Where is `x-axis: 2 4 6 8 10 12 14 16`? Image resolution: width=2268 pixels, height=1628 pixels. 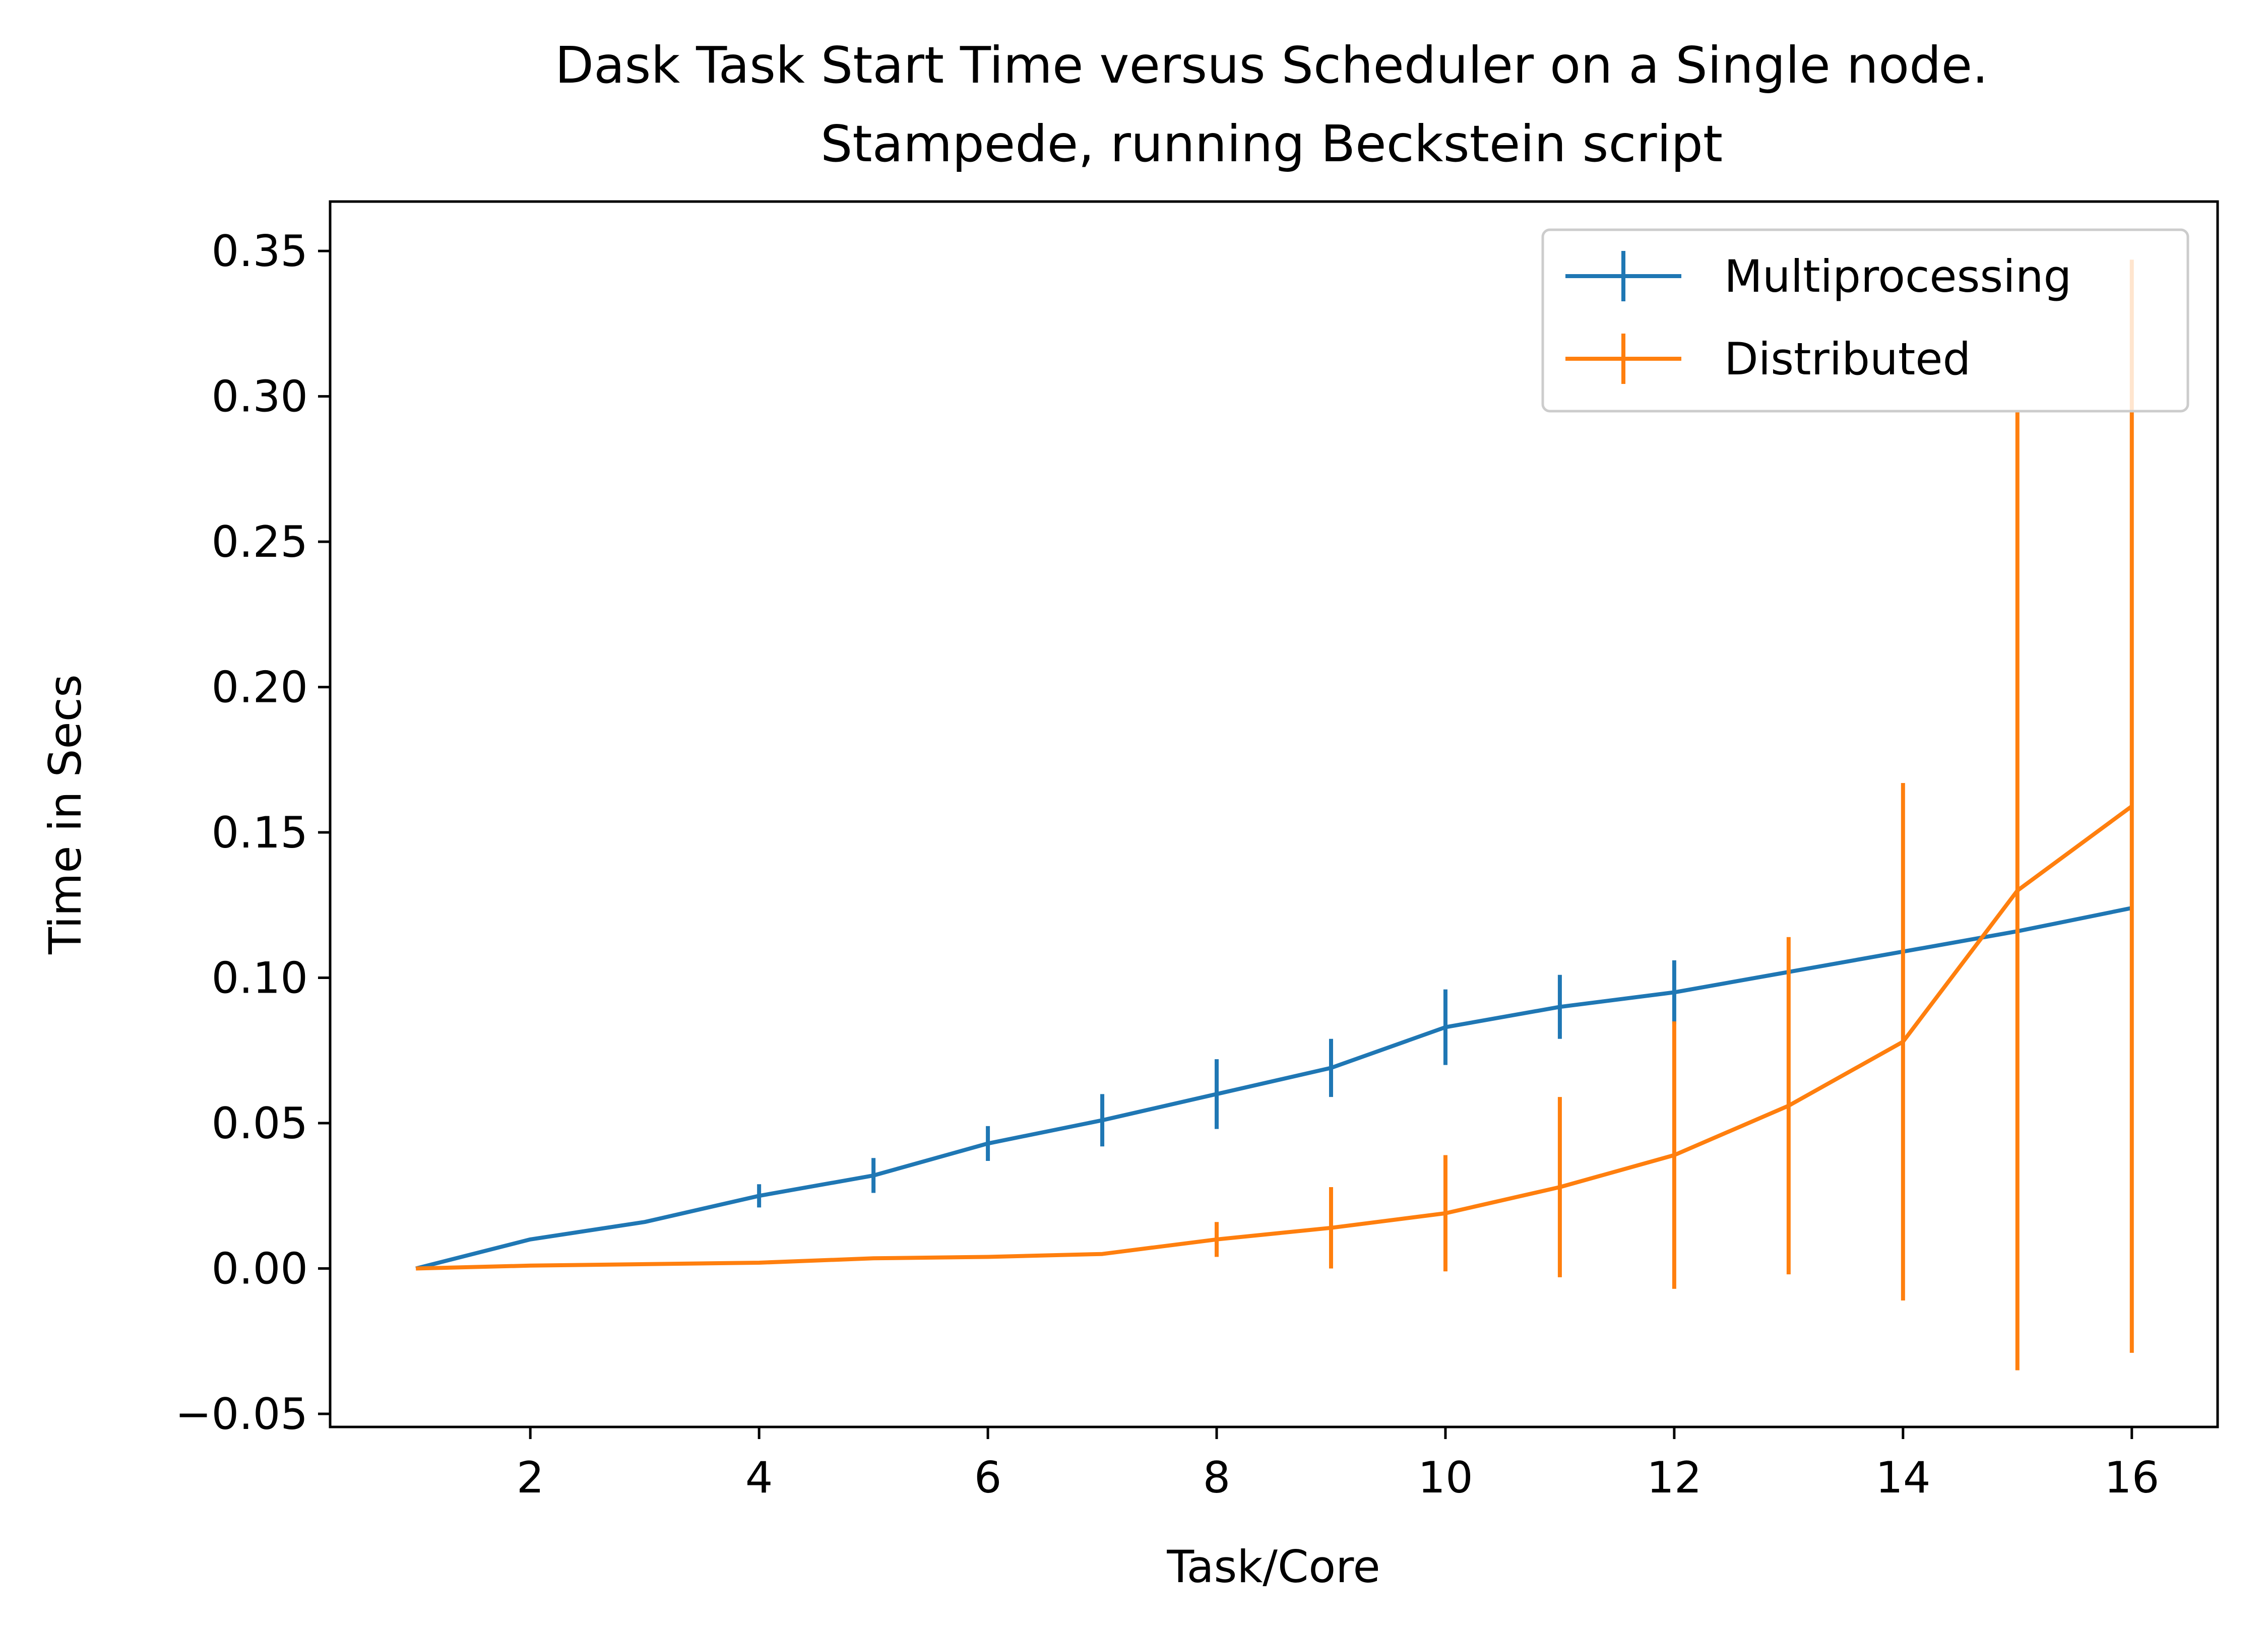
x-axis: 2 4 6 8 10 12 14 16 is located at coordinates (1338, 1465).